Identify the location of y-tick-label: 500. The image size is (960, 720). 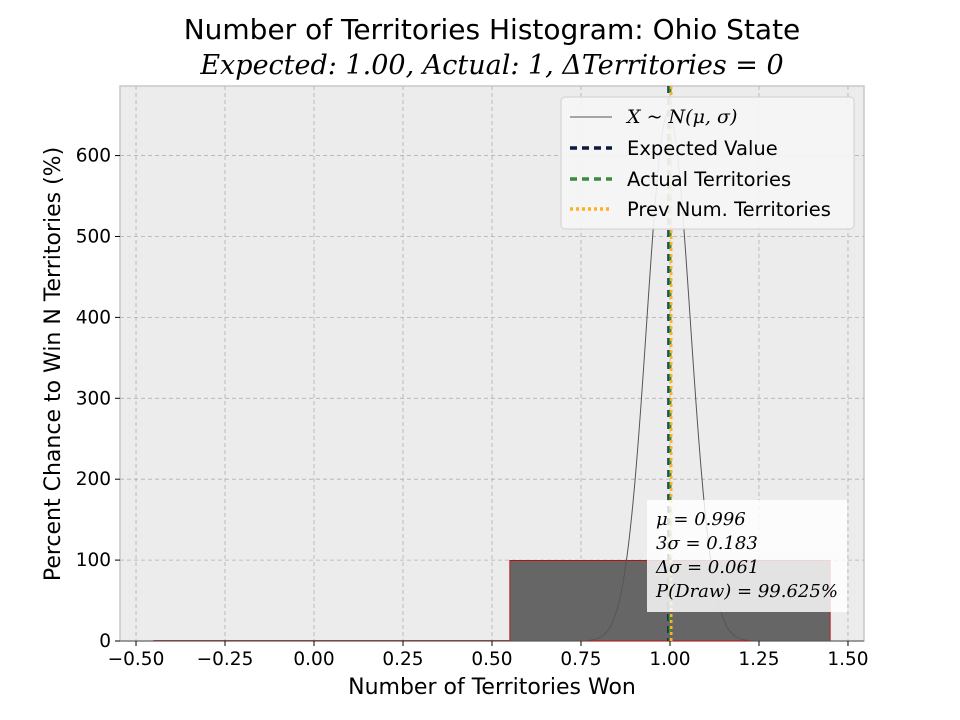
(93, 236).